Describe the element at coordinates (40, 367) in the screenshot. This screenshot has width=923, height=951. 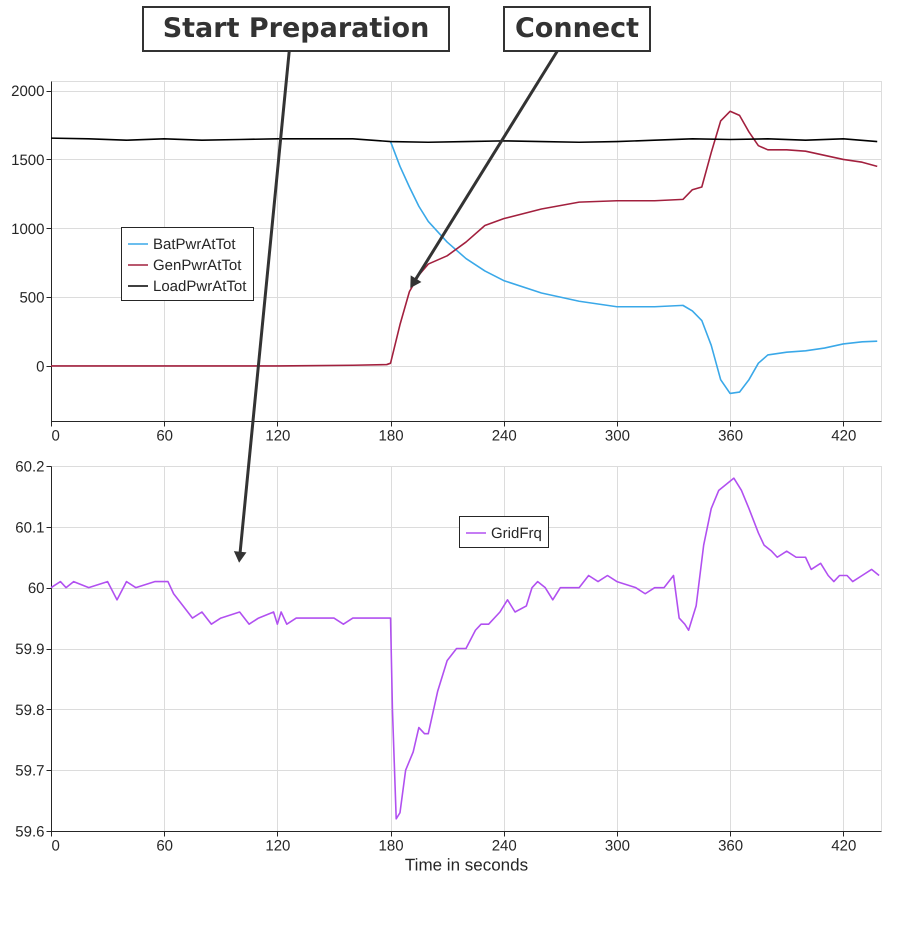
I see `y-tick-label: 0` at that location.